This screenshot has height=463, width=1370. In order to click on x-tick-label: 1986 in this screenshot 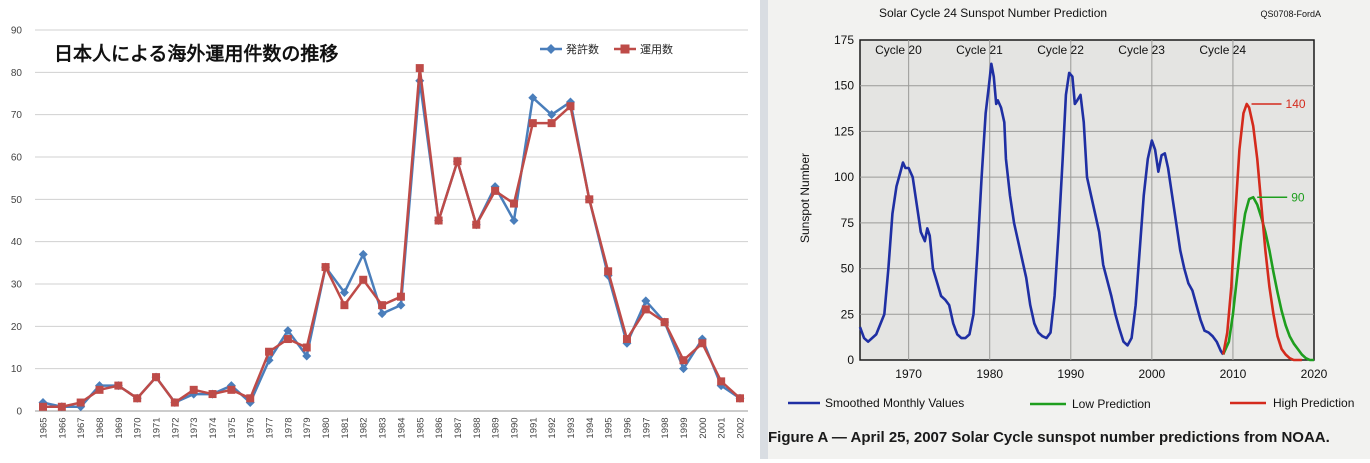, I will do `click(439, 427)`.